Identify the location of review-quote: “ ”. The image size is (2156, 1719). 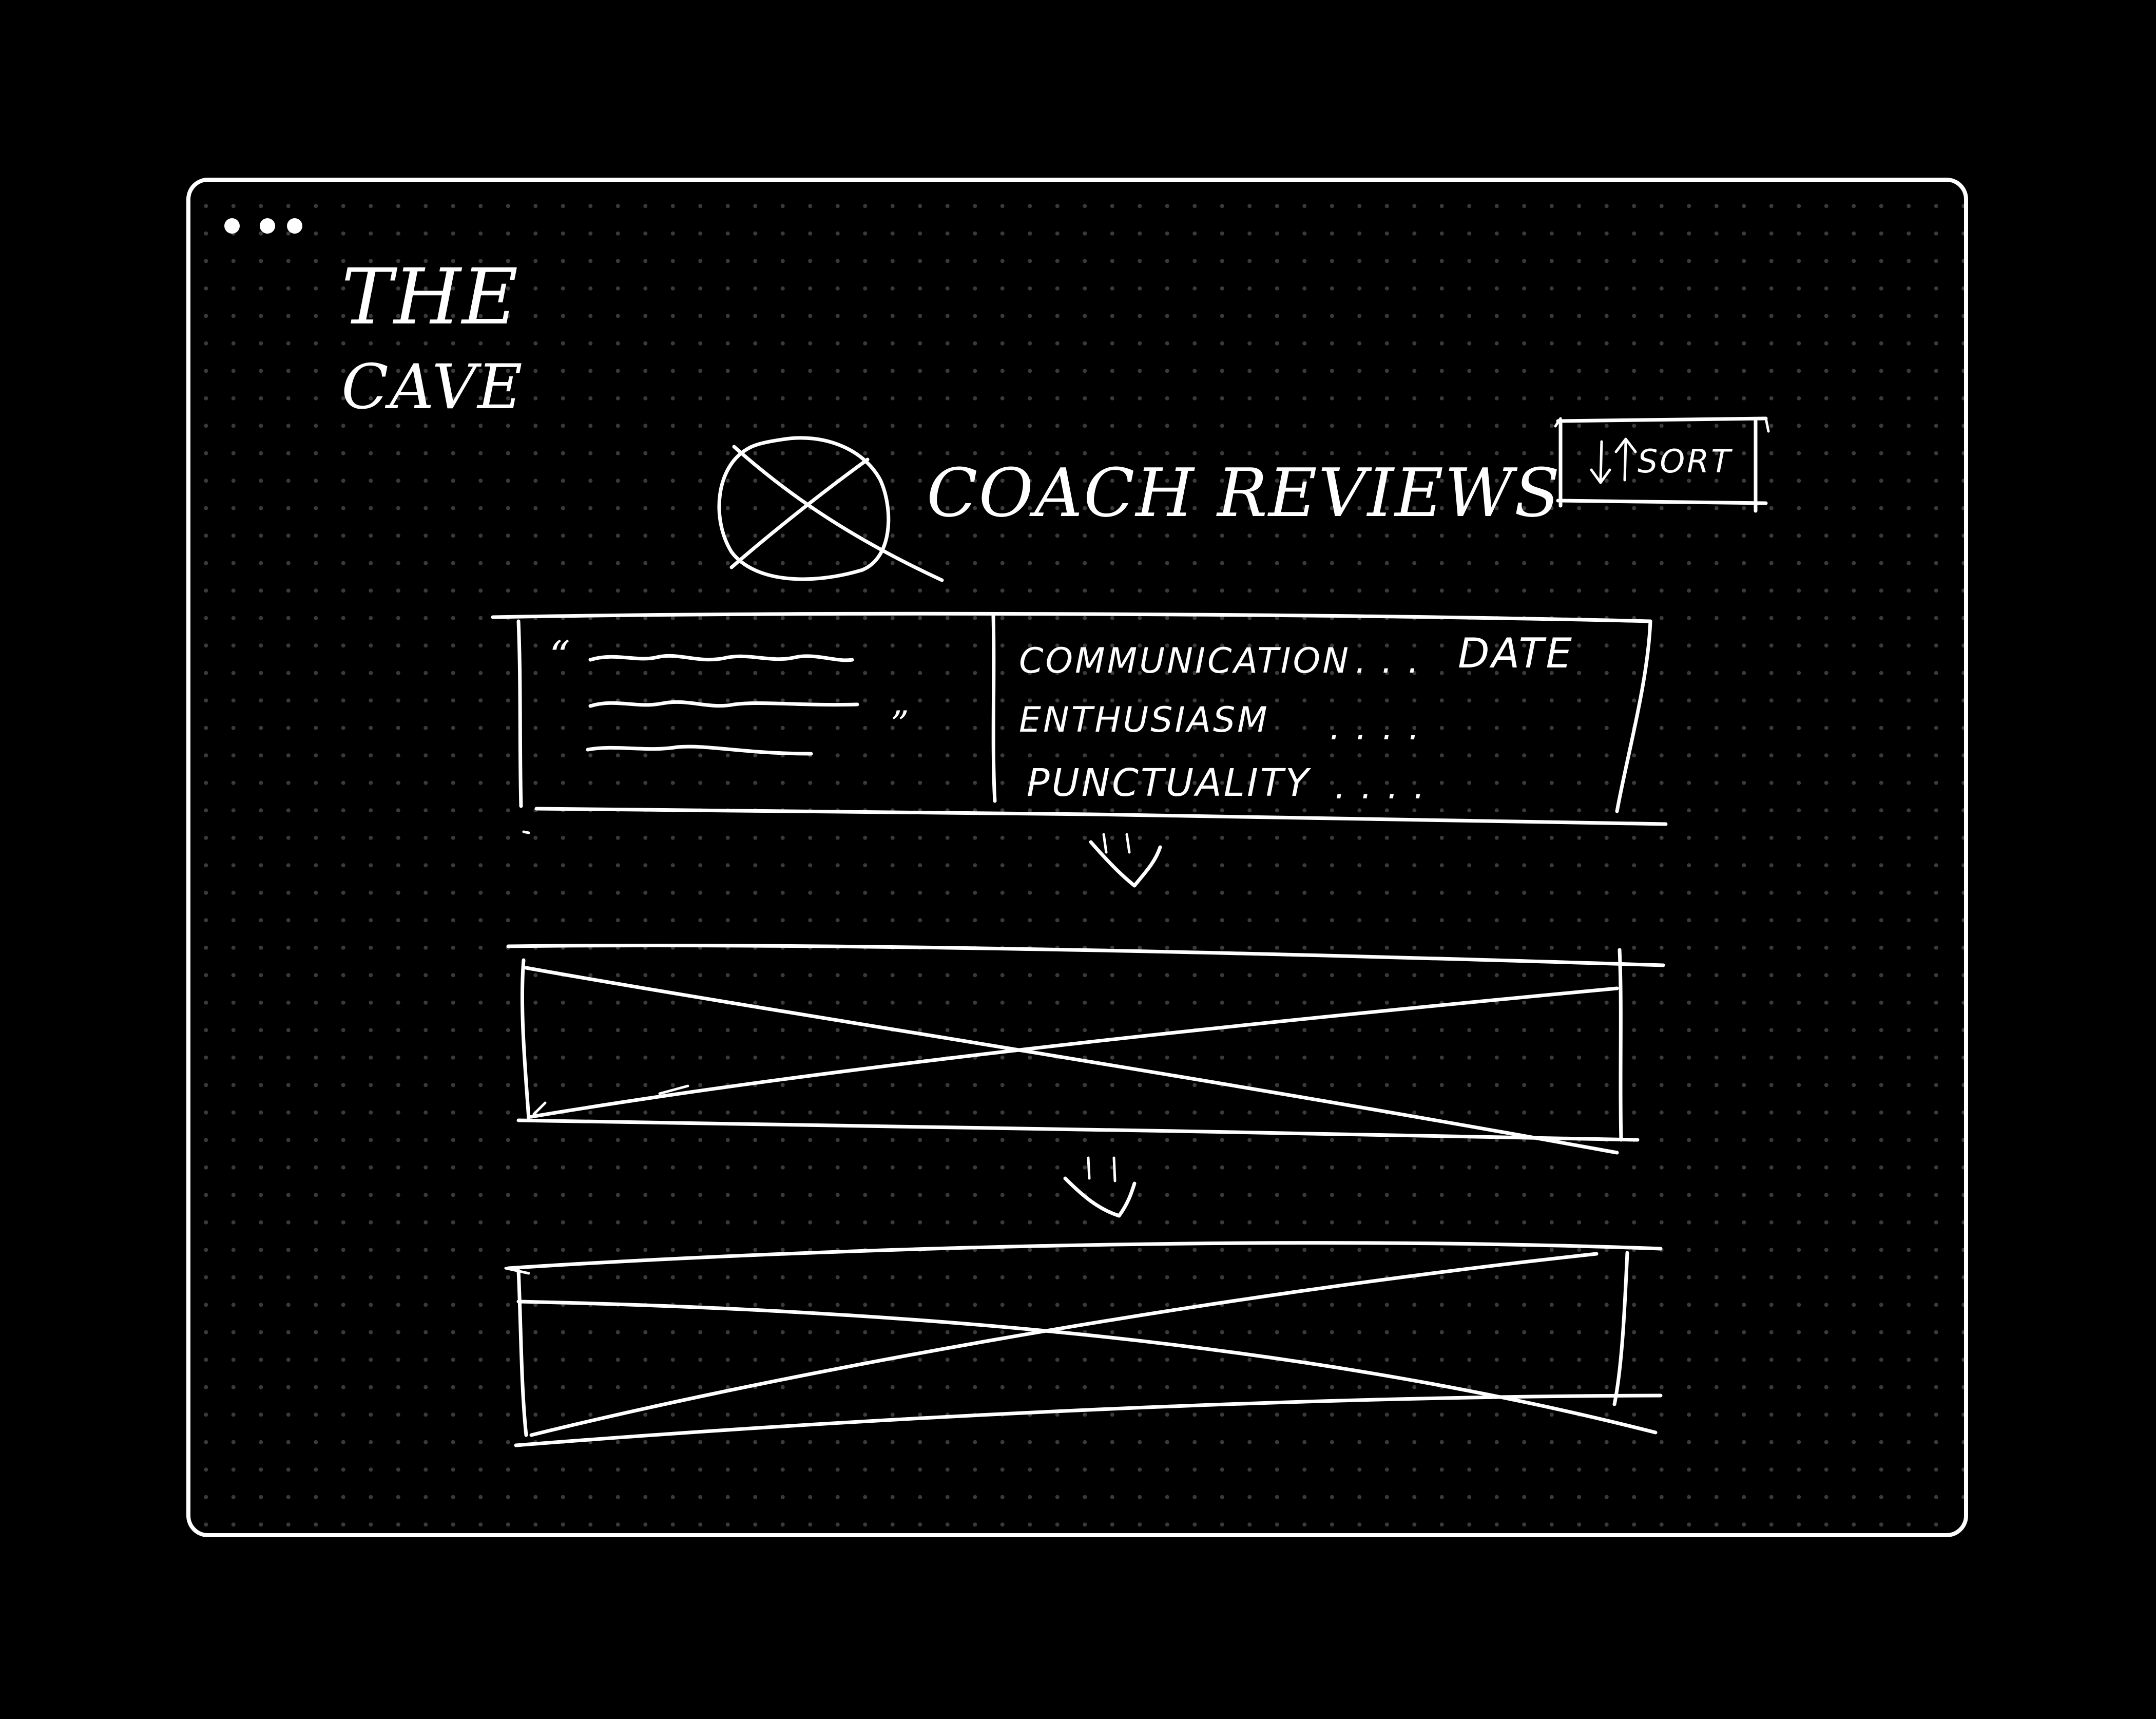
(729, 694).